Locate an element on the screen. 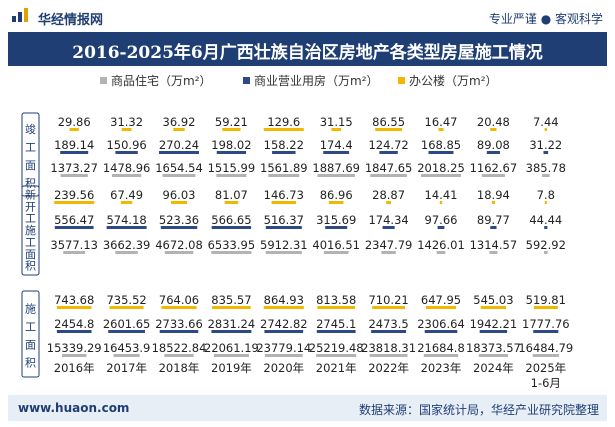 The width and height of the screenshot is (615, 427). top-bar: 华经情报网 专业严谨 ● 客观科学 is located at coordinates (307, 16).